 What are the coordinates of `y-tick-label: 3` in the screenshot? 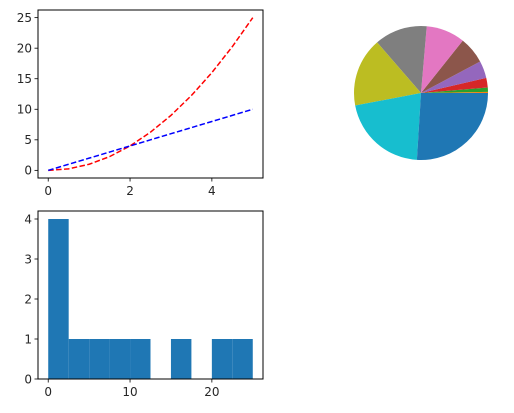 It's located at (28, 259).